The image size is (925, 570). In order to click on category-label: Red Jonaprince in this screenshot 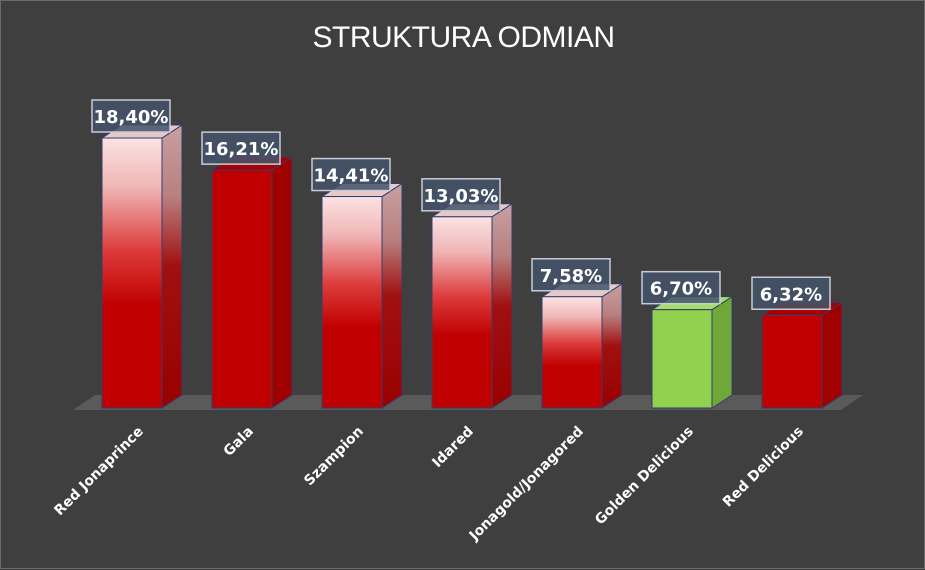, I will do `click(98, 471)`.